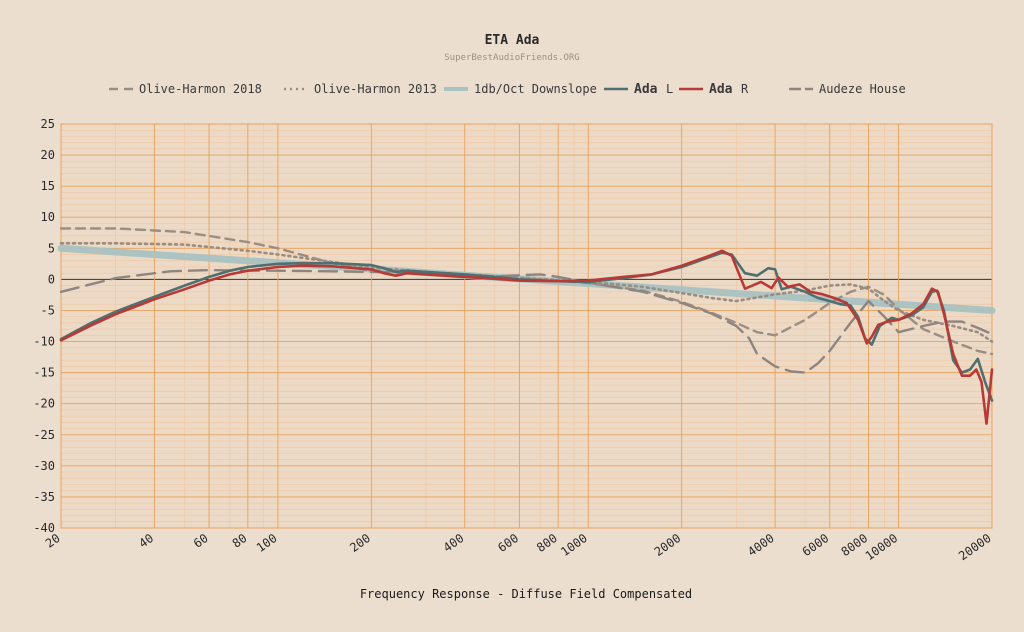 The image size is (1024, 632). Describe the element at coordinates (48, 310) in the screenshot. I see `y-tick-label: -5` at that location.